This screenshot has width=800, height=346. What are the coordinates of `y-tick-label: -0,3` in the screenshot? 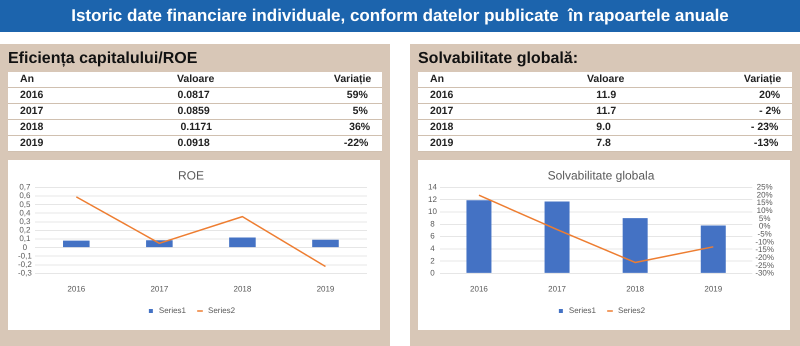 It's located at (25, 273).